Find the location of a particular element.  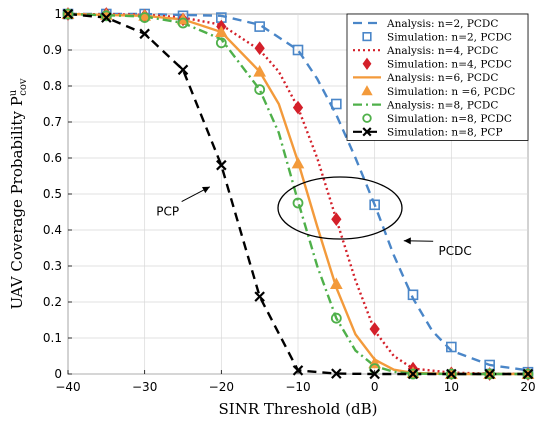

y-tick-label: 0.9 is located at coordinates (52, 50).